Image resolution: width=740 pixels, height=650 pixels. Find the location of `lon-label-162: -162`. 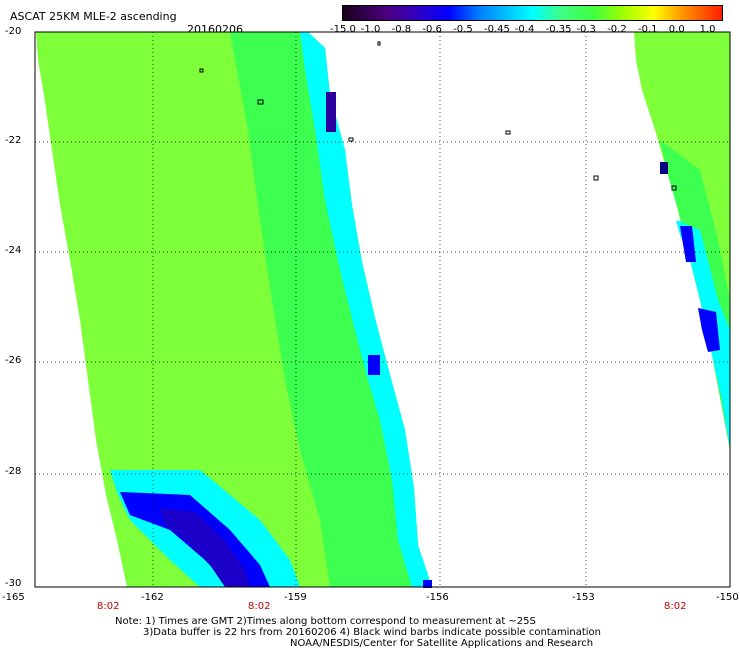

lon-label-162: -162 is located at coordinates (152, 597).